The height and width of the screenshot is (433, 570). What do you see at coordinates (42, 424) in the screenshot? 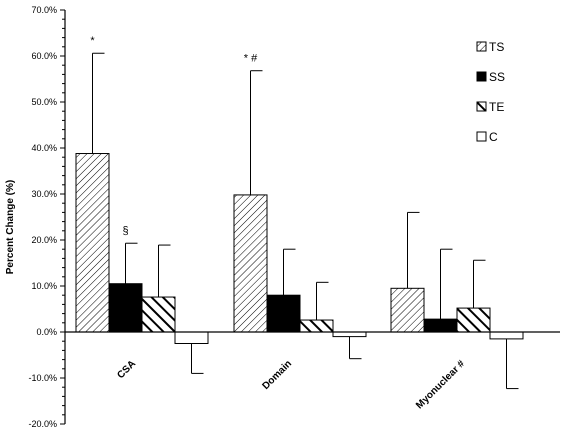
I see `y-tick-label: -20.0%` at bounding box center [42, 424].